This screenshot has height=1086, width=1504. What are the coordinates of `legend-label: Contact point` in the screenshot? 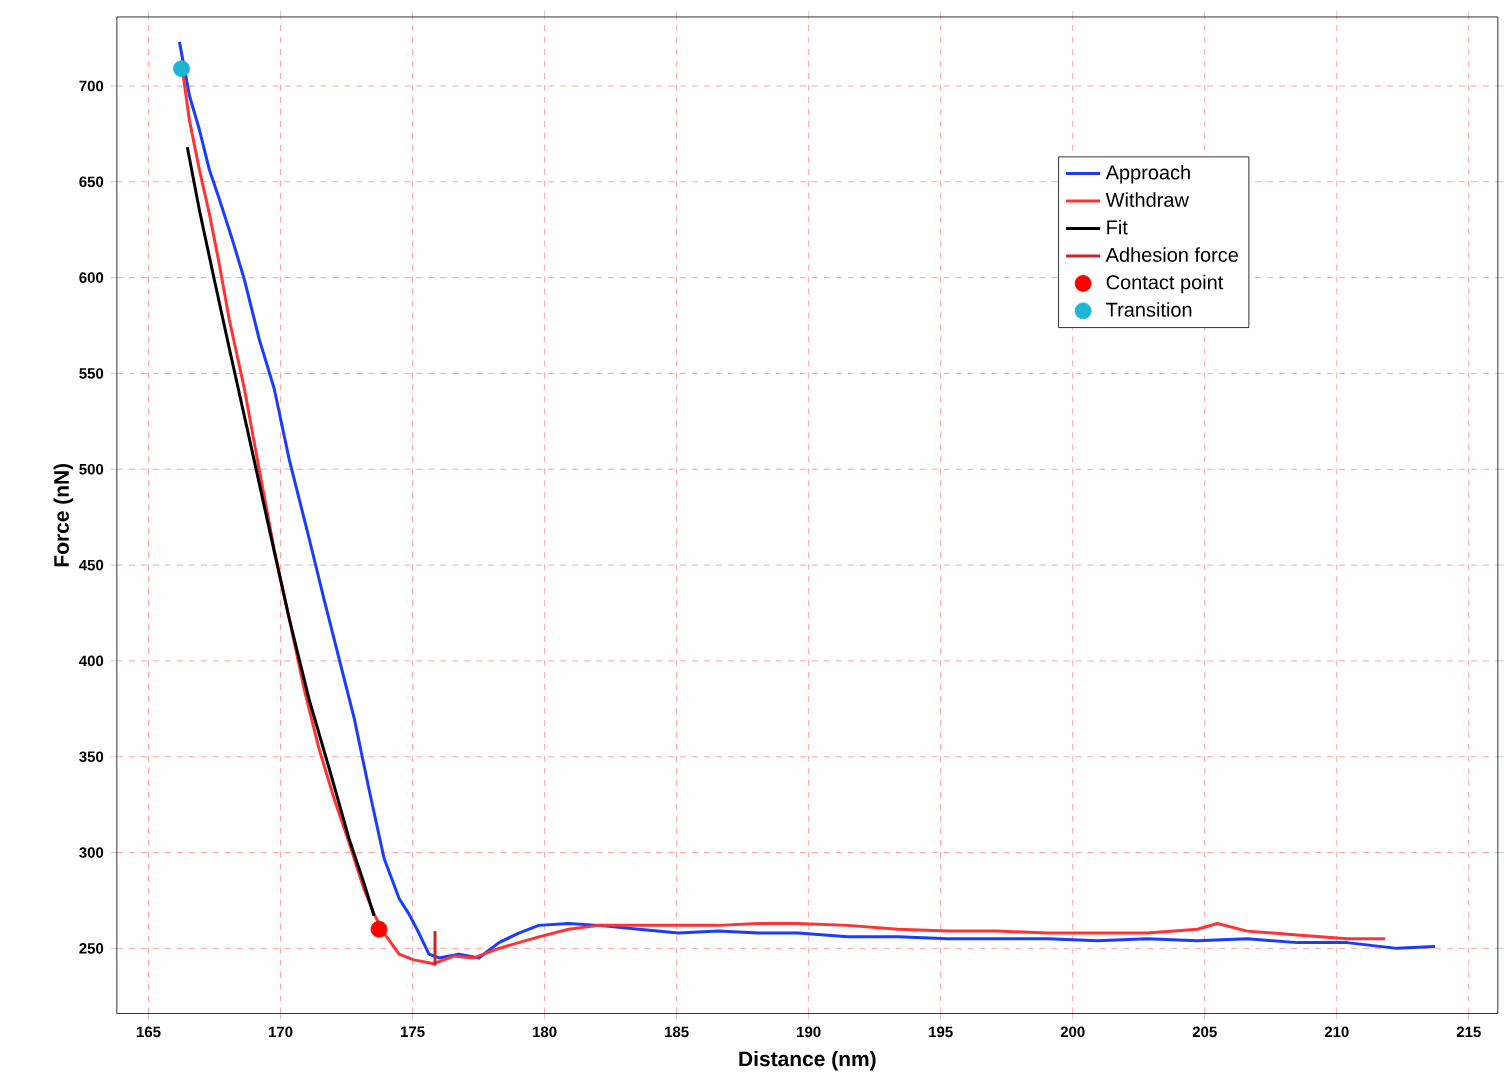 It's located at (1165, 284).